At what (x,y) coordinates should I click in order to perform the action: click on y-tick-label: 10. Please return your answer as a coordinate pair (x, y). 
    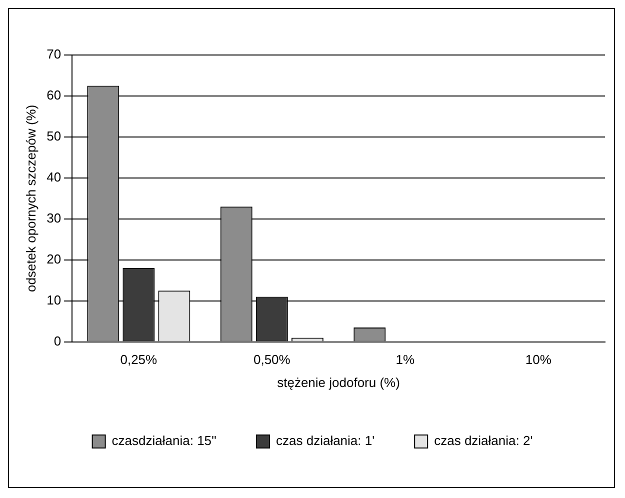
    Looking at the image, I should click on (54, 300).